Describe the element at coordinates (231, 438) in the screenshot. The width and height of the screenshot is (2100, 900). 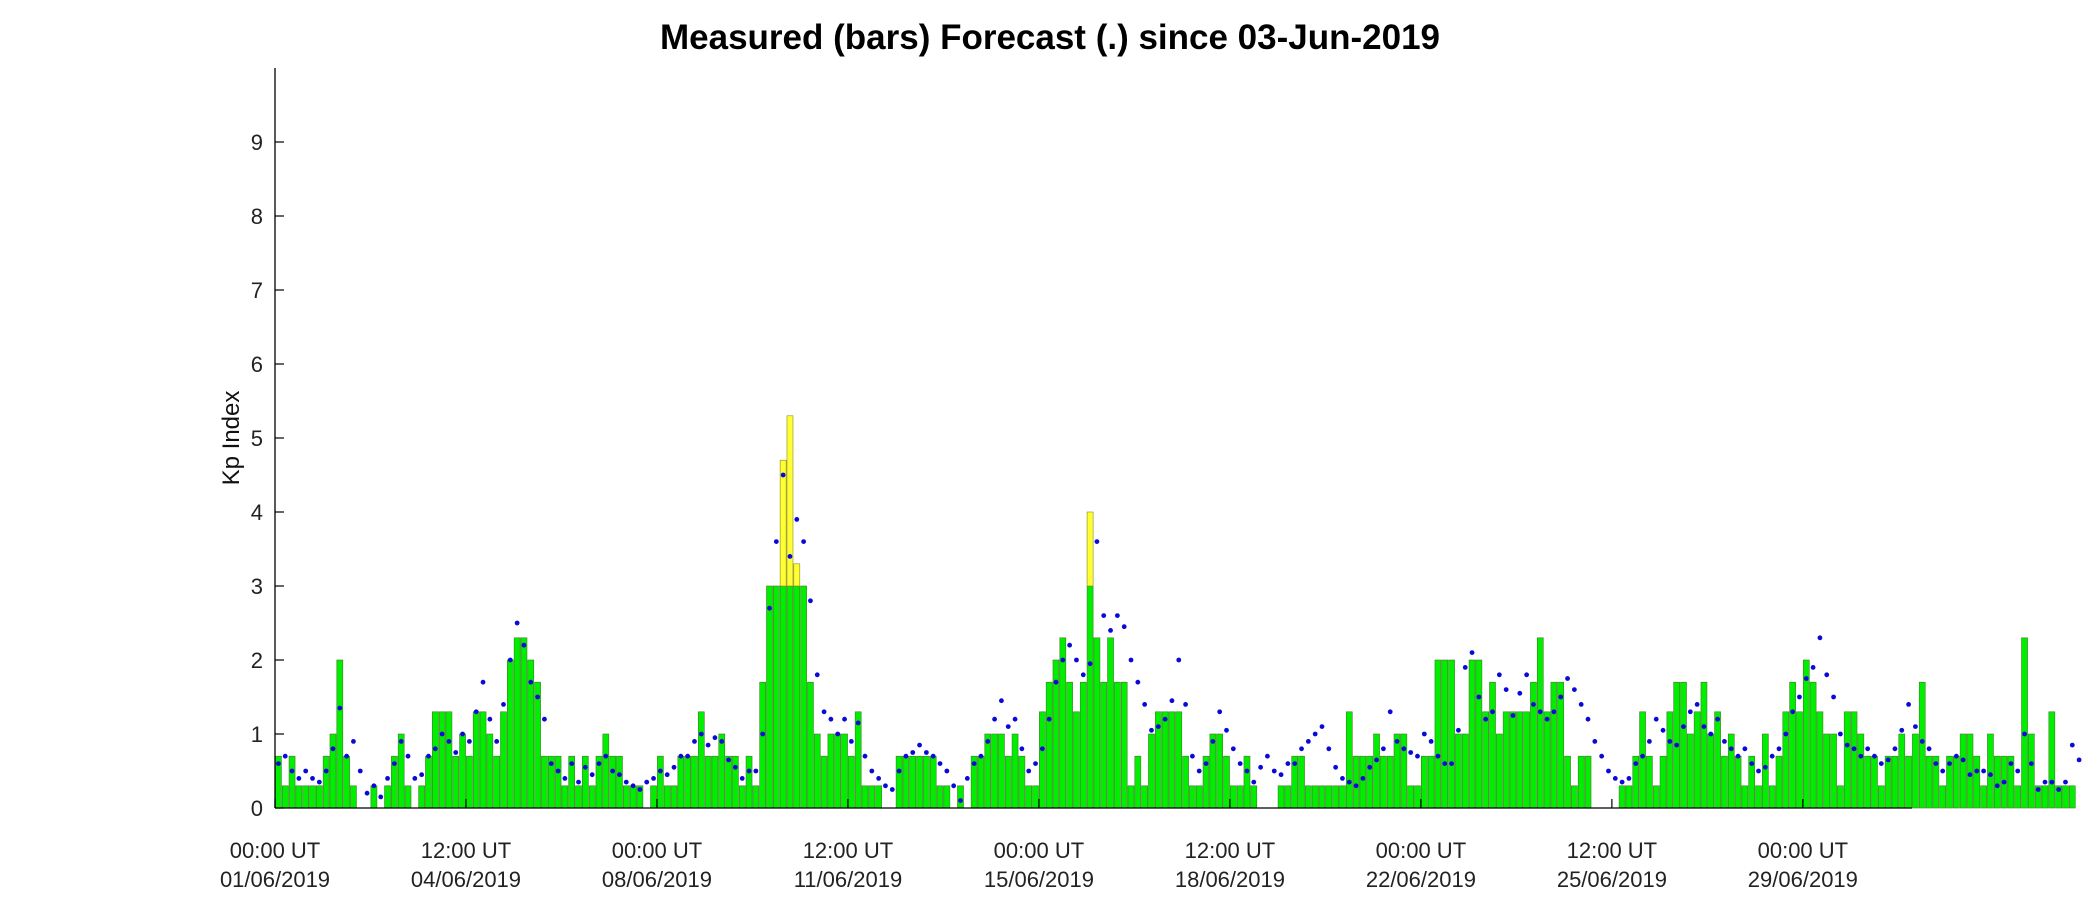
I see `y-axis-label: Kp Index` at that location.